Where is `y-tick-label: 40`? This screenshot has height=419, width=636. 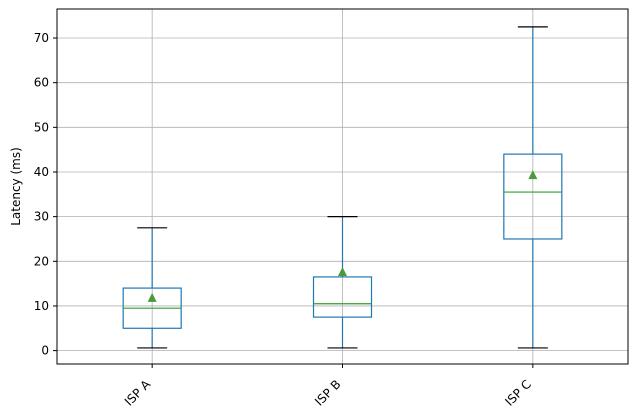 y-tick-label: 40 is located at coordinates (41, 172).